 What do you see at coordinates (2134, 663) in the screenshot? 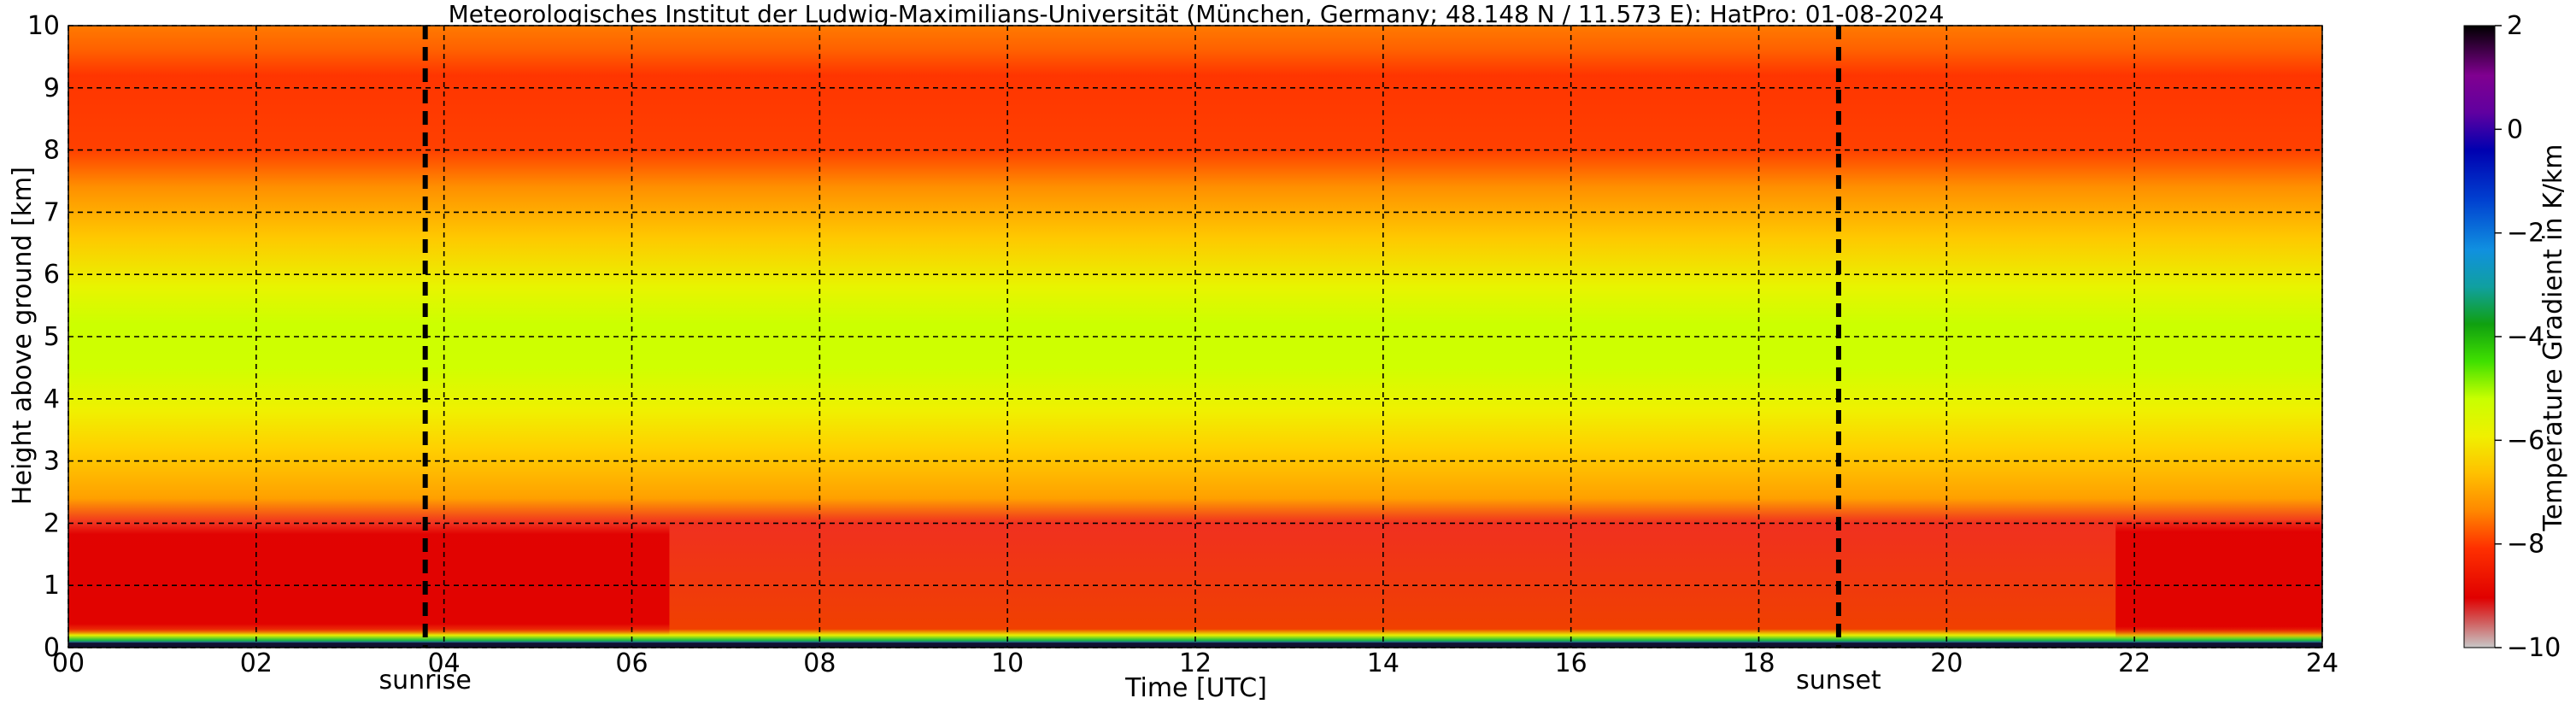
I see `x-tick-label: 22` at bounding box center [2134, 663].